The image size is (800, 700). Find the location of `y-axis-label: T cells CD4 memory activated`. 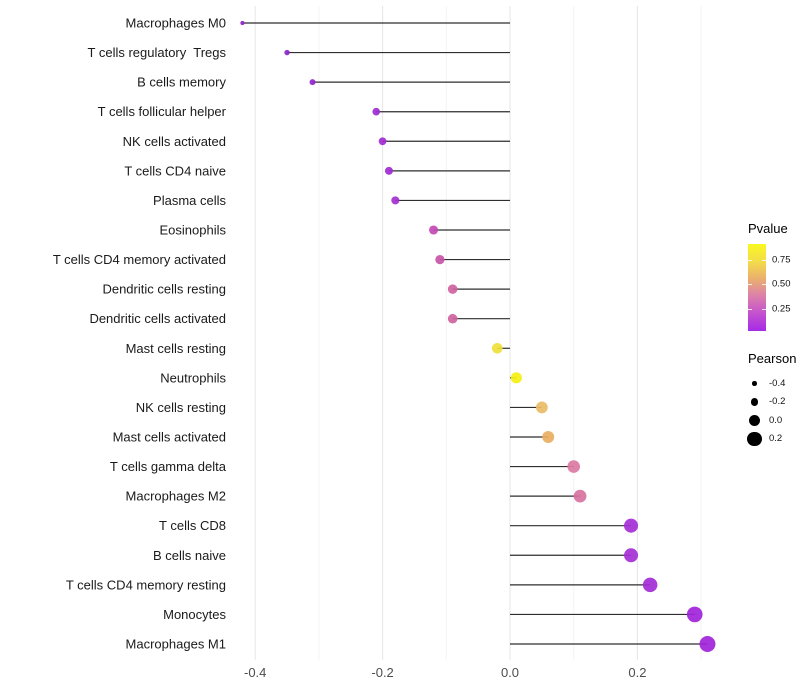

y-axis-label: T cells CD4 memory activated is located at coordinates (139, 259).